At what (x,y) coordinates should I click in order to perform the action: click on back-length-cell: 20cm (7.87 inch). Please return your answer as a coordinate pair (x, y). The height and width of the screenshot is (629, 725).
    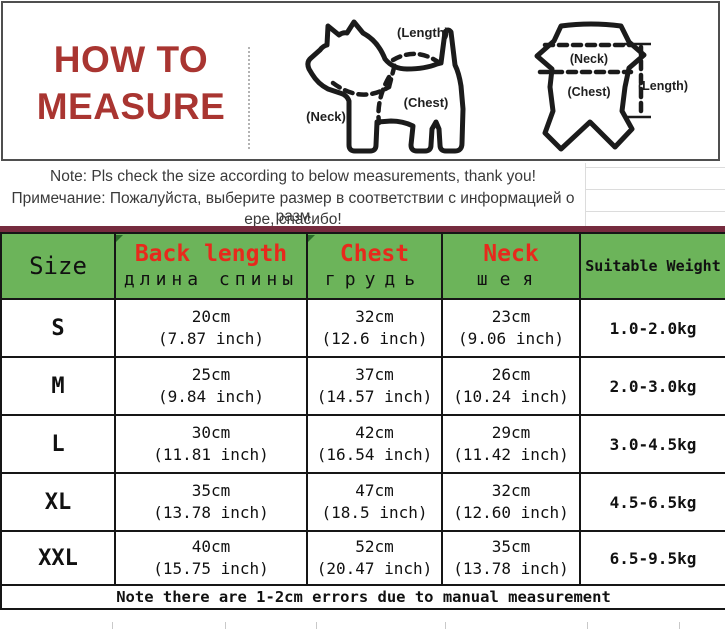
    Looking at the image, I should click on (211, 328).